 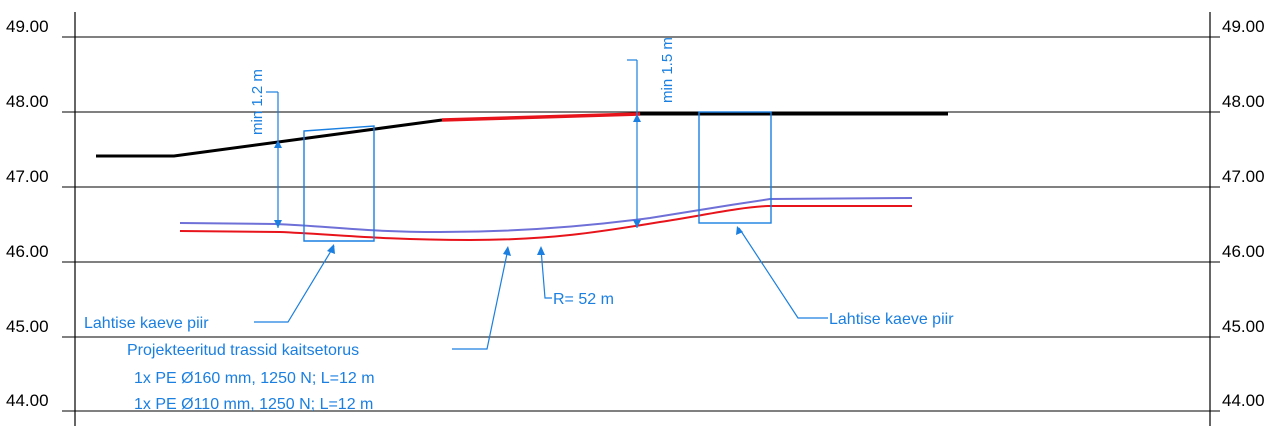 What do you see at coordinates (339, 183) in the screenshot?
I see `trench-box-left` at bounding box center [339, 183].